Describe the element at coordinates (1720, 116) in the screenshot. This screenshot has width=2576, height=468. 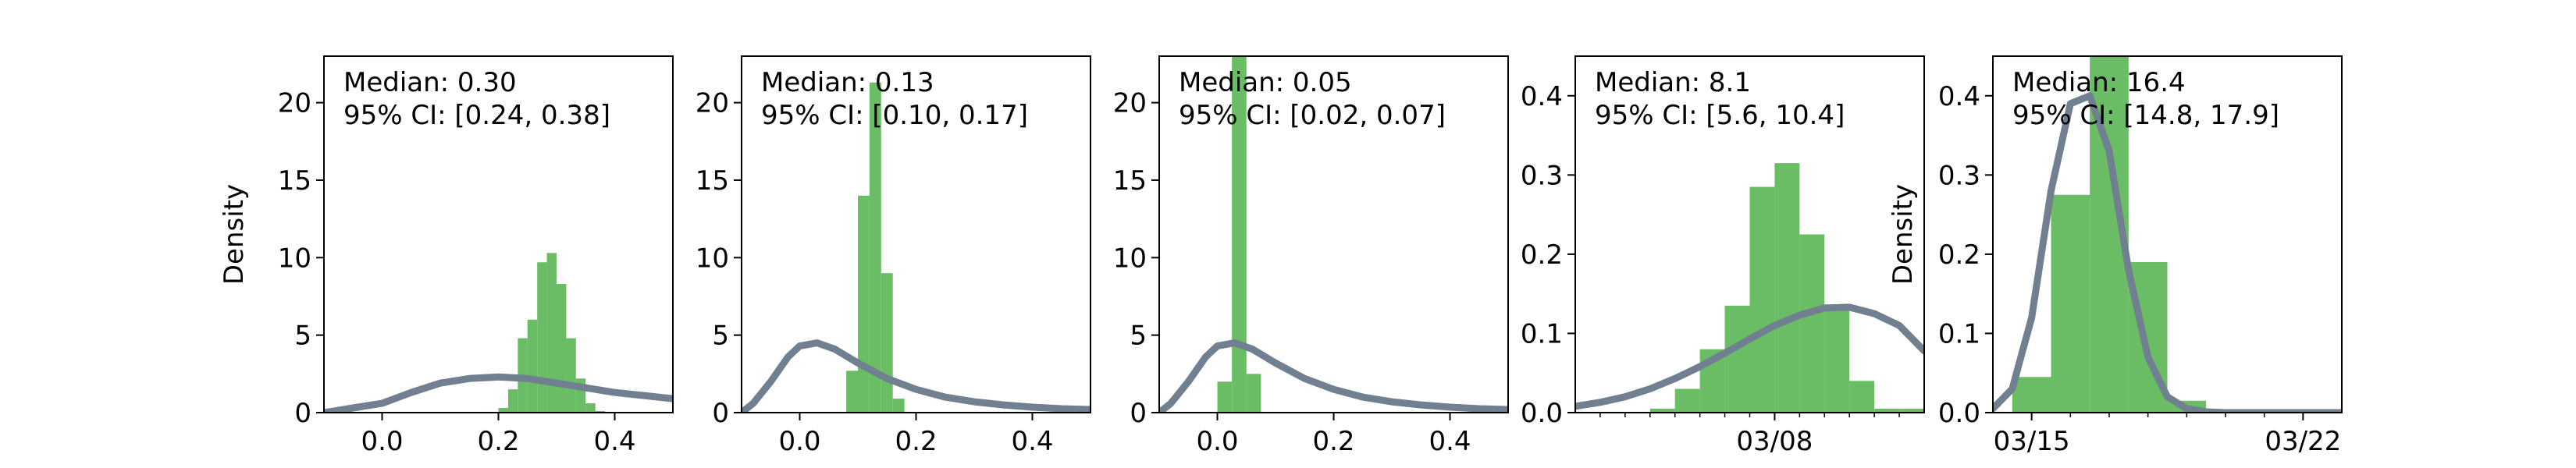
I see `ci-annotation: 95% CI: [5.6, 10.4]` at that location.